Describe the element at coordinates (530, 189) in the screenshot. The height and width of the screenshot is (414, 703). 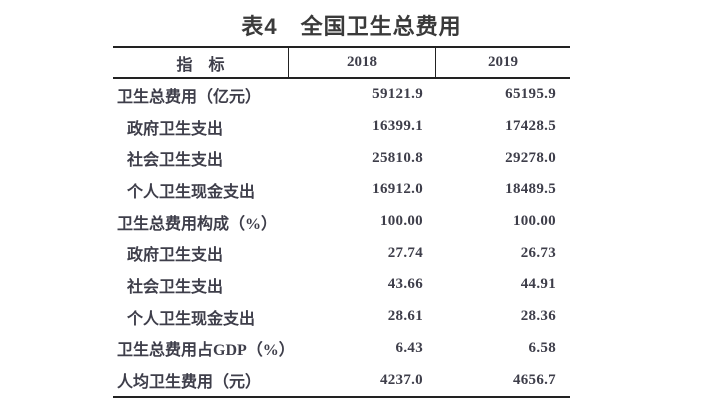
I see `value-2019: 18489.5` at that location.